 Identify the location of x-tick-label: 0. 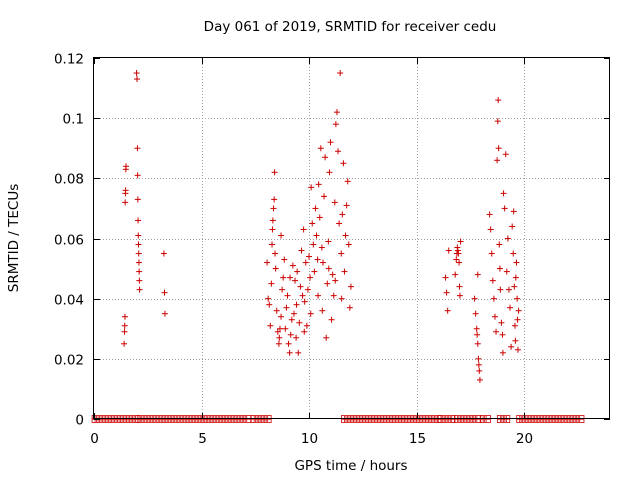
(94, 439).